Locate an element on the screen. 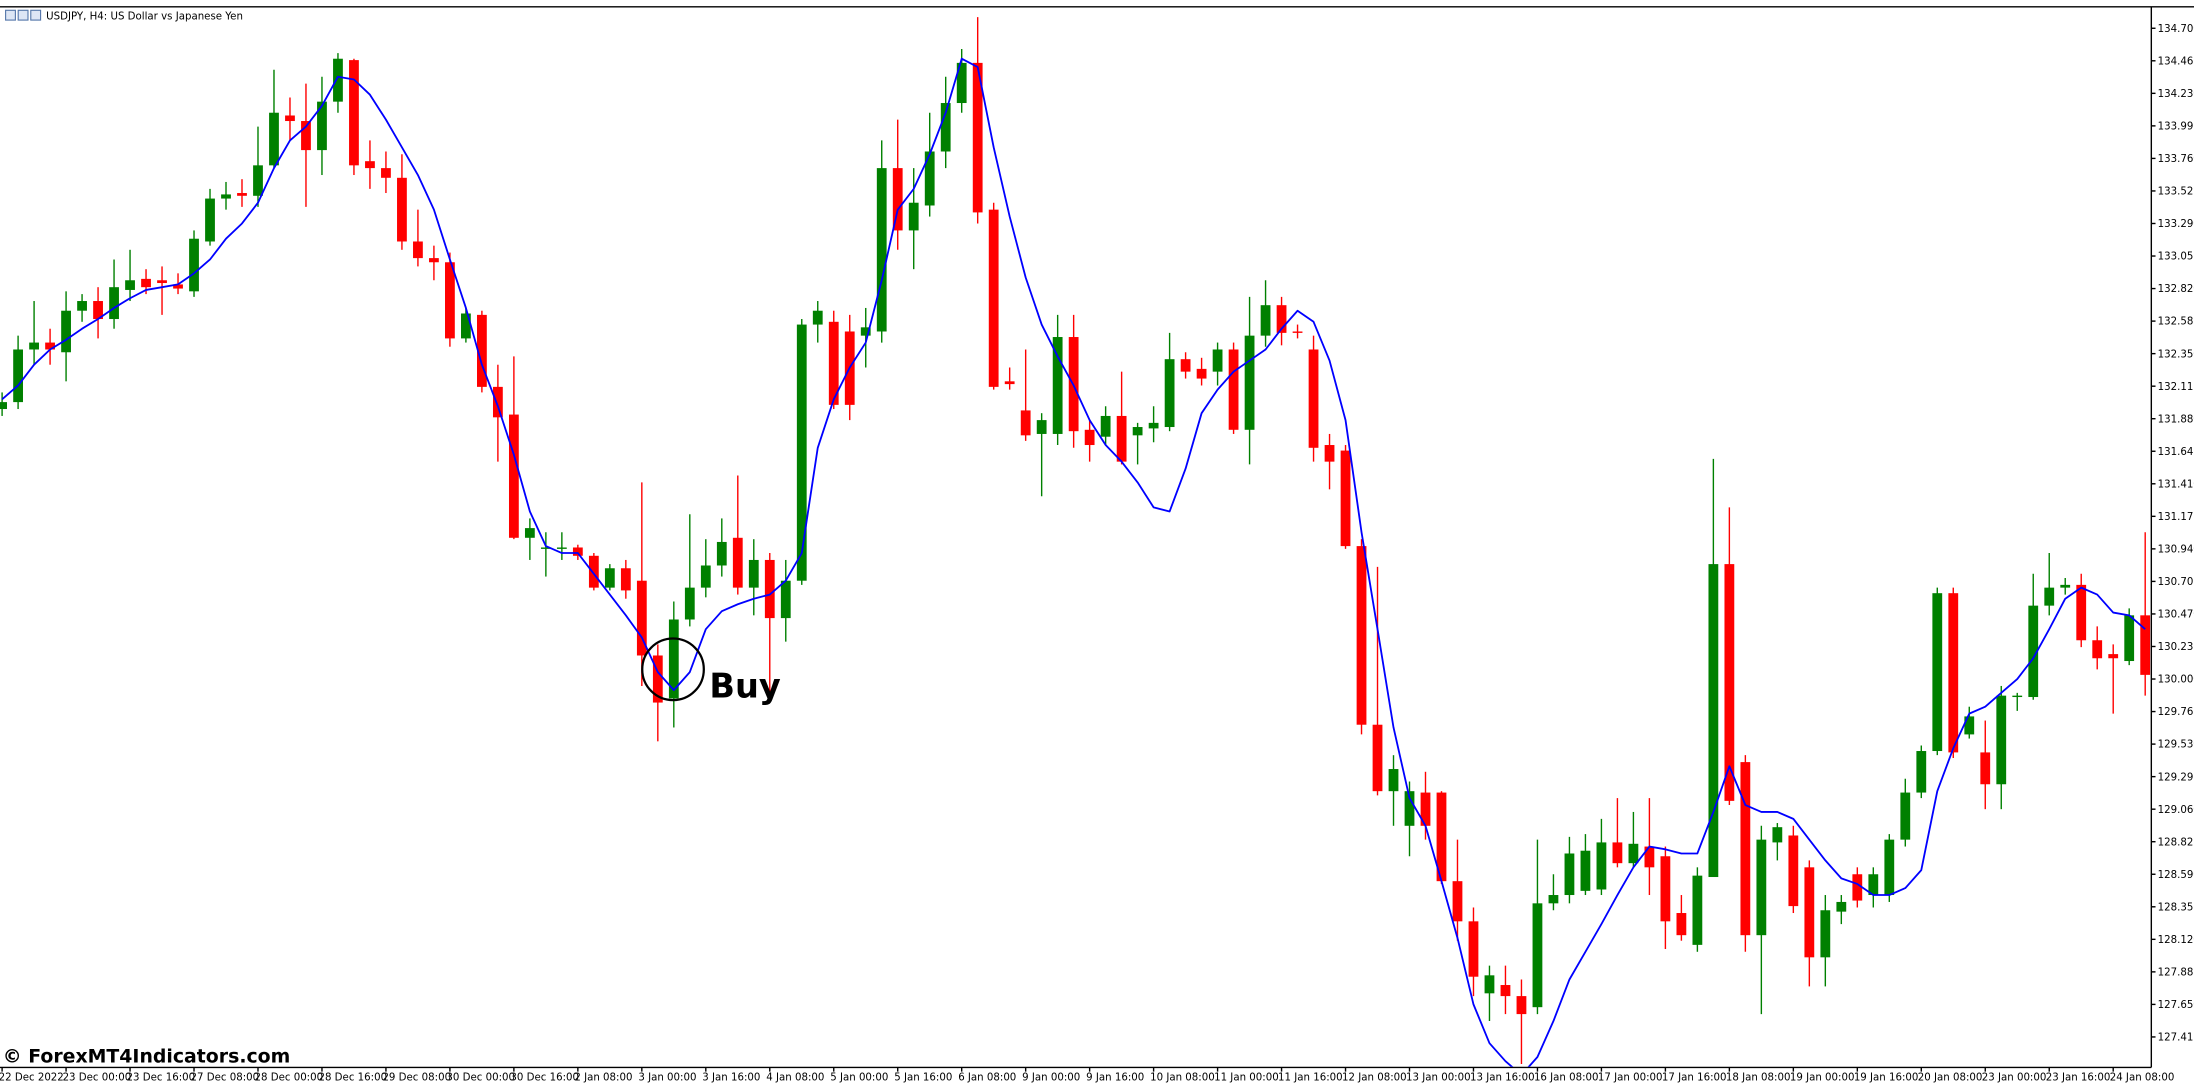 This screenshot has width=2194, height=1084. x-tick-label: 3 Jan 16:00 is located at coordinates (731, 1078).